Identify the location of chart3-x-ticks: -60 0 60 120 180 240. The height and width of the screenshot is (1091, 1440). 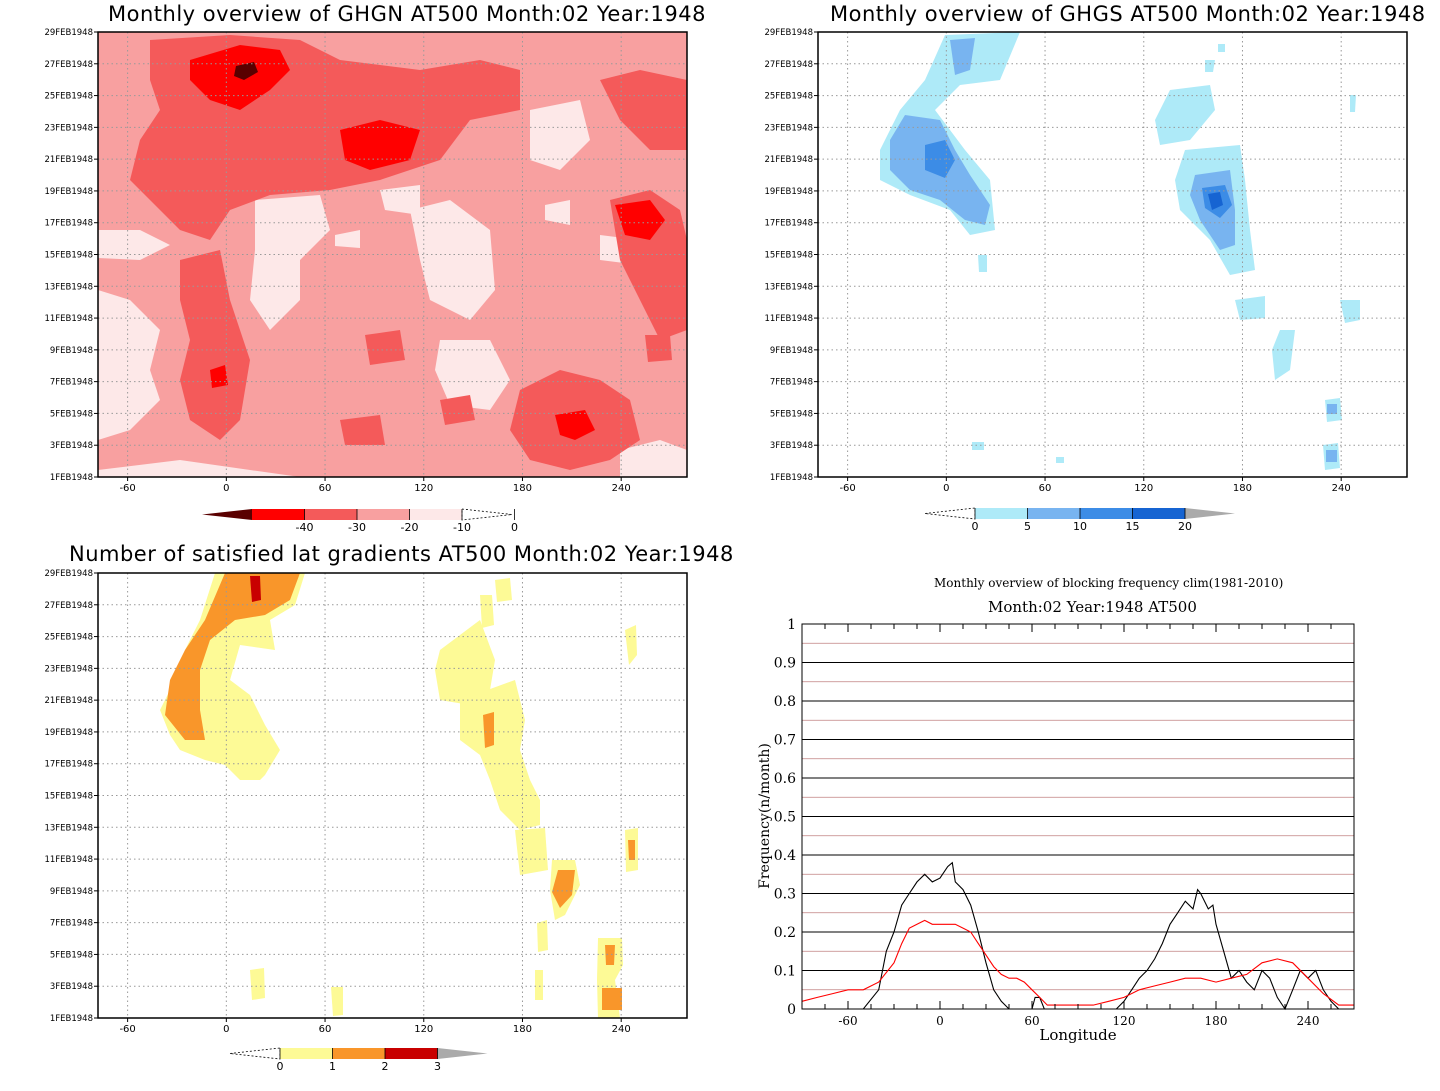
(375, 1026).